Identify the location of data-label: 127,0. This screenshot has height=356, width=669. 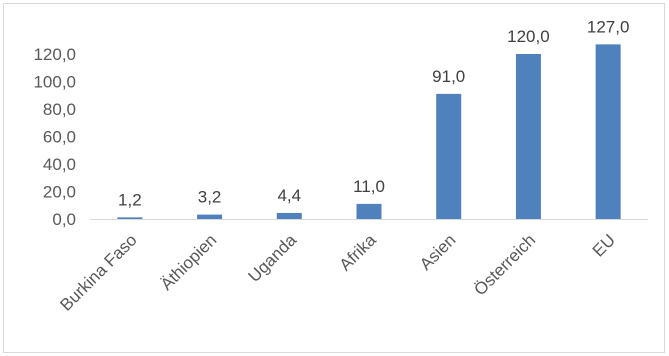
(608, 26).